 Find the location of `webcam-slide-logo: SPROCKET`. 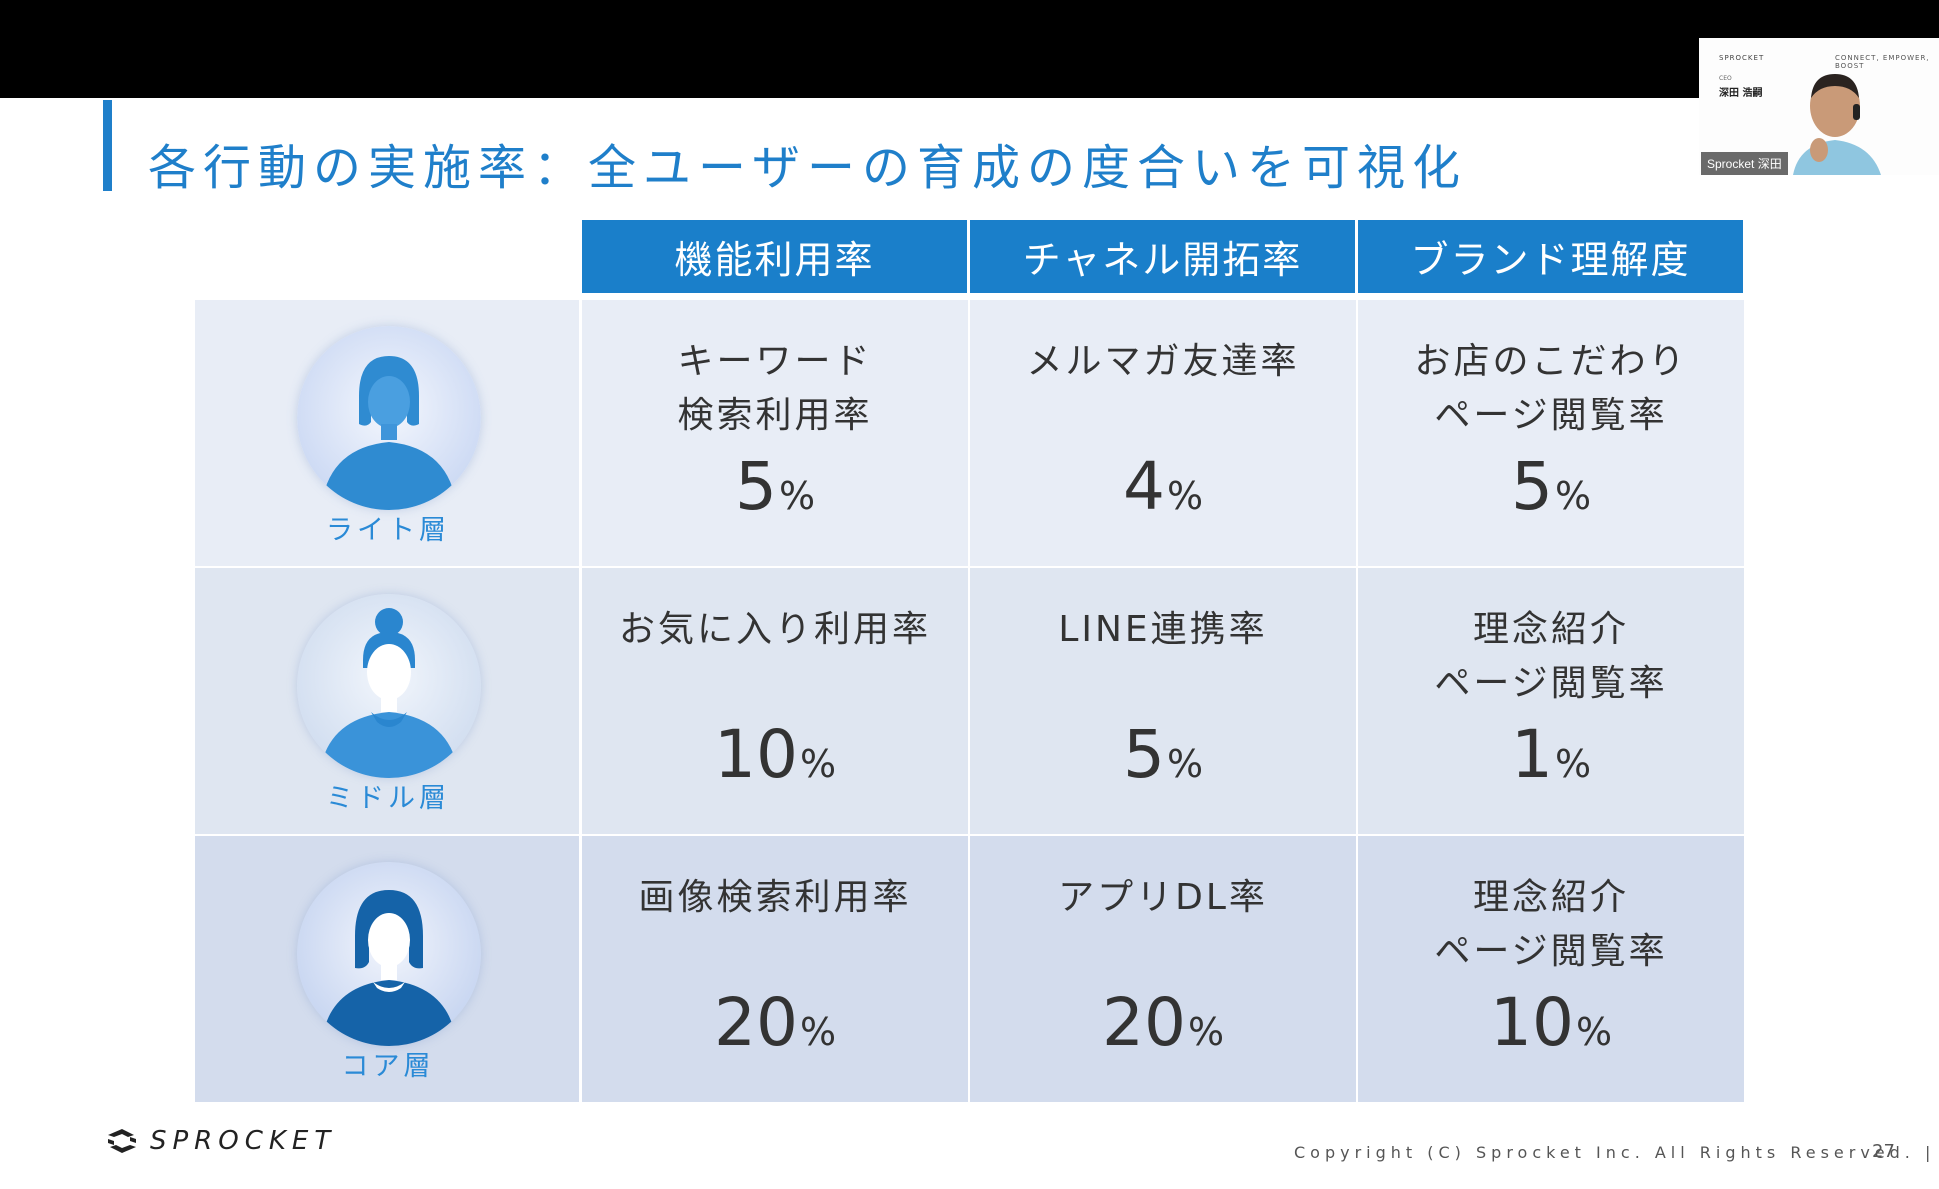

webcam-slide-logo: SPROCKET is located at coordinates (1742, 58).